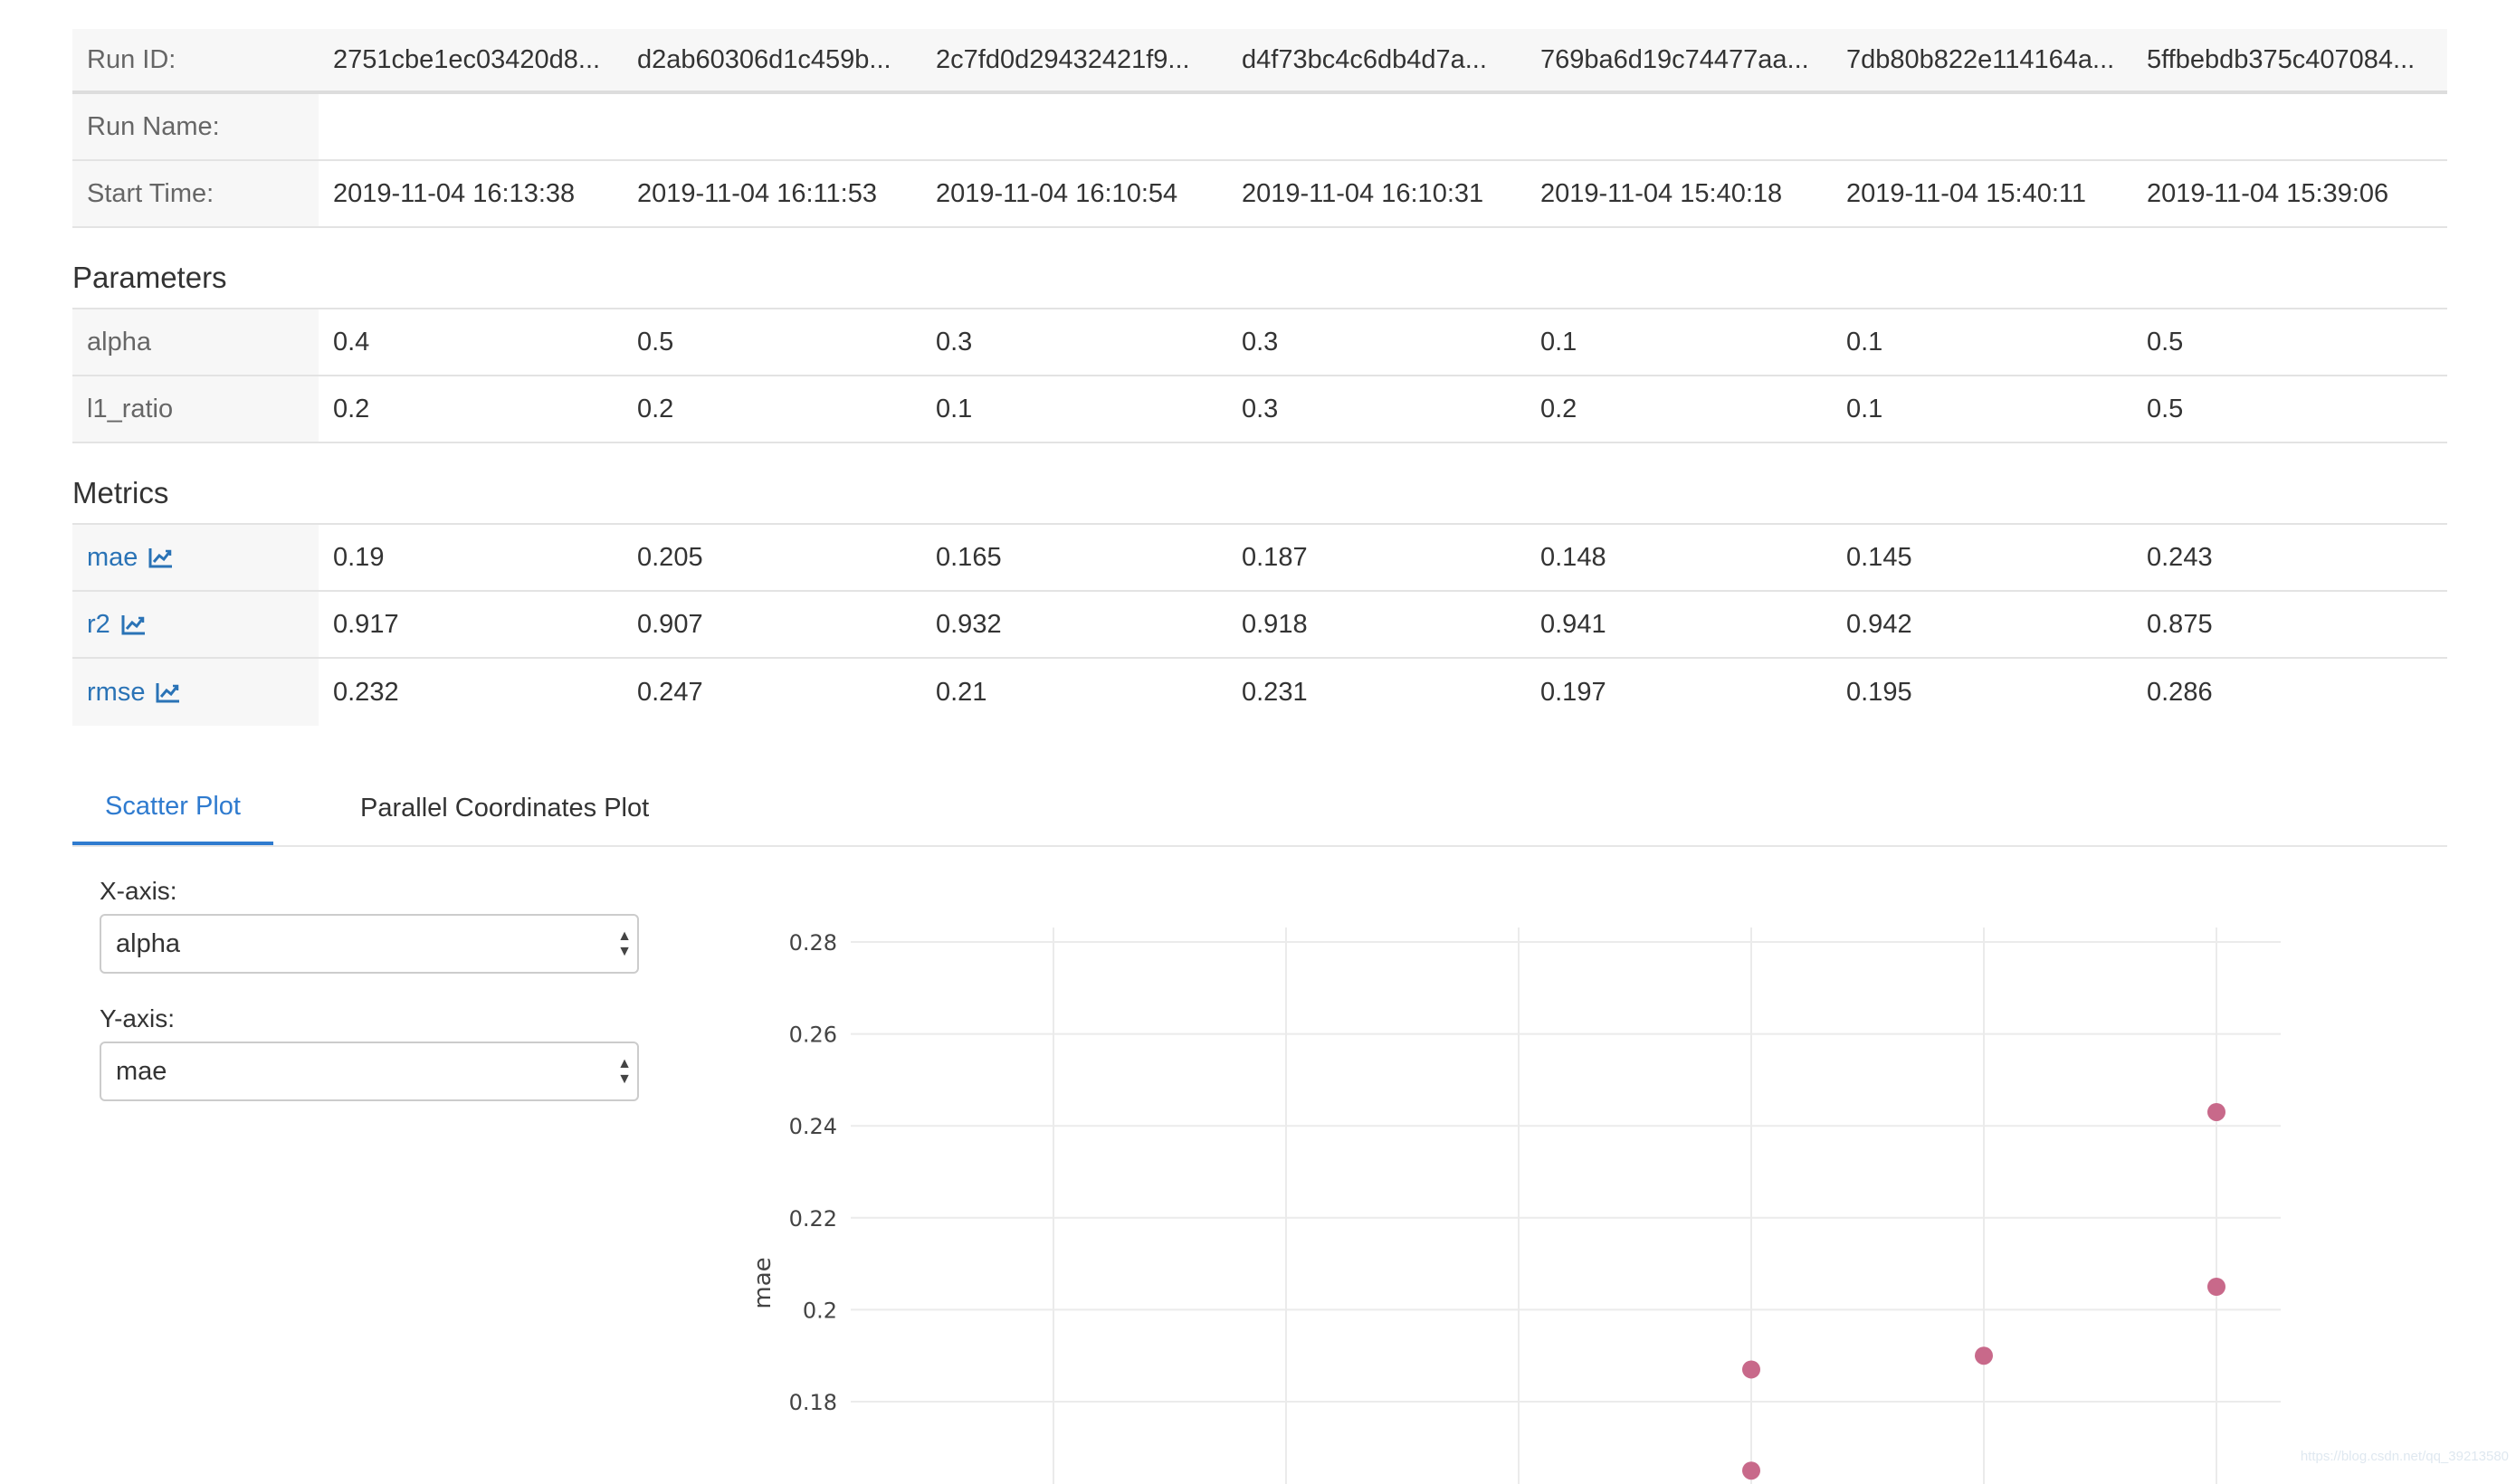 This screenshot has width=2516, height=1484. What do you see at coordinates (141, 1071) in the screenshot?
I see `y-axis-selected-value: mae` at bounding box center [141, 1071].